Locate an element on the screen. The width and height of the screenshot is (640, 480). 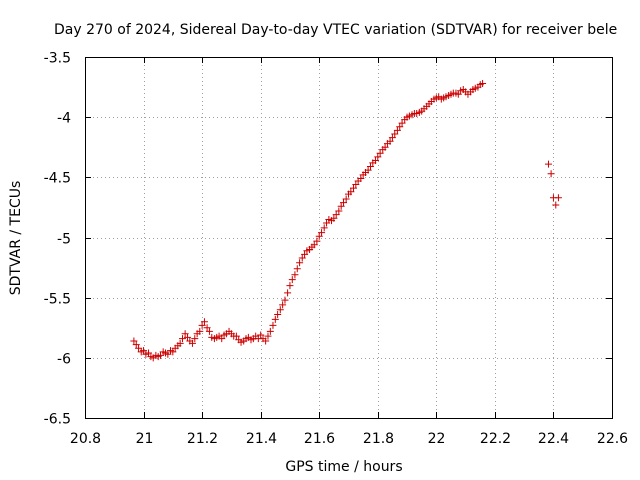
y-tick-label: -6 is located at coordinates (64, 360).